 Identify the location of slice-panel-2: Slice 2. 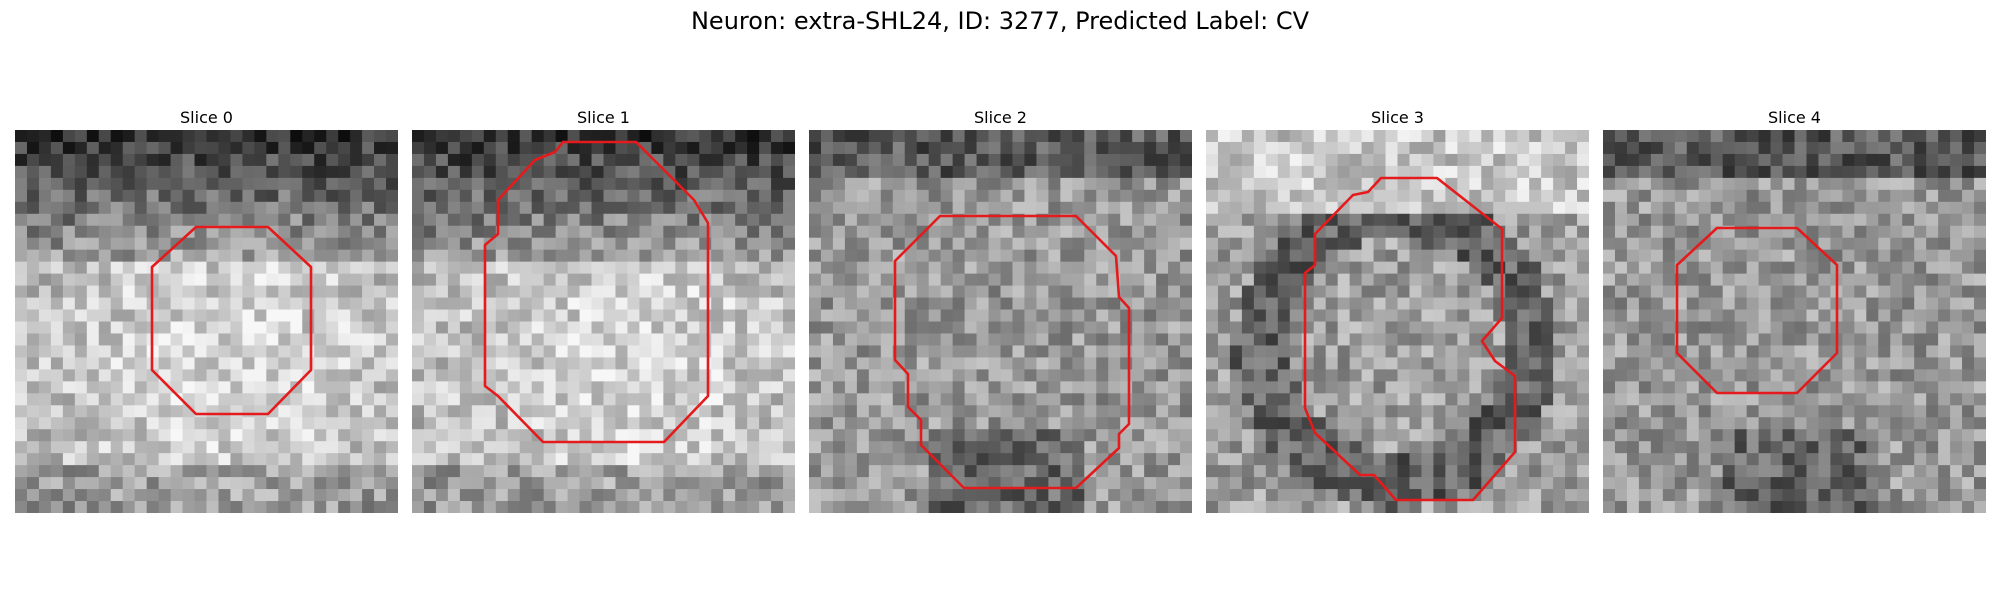
(1000, 310).